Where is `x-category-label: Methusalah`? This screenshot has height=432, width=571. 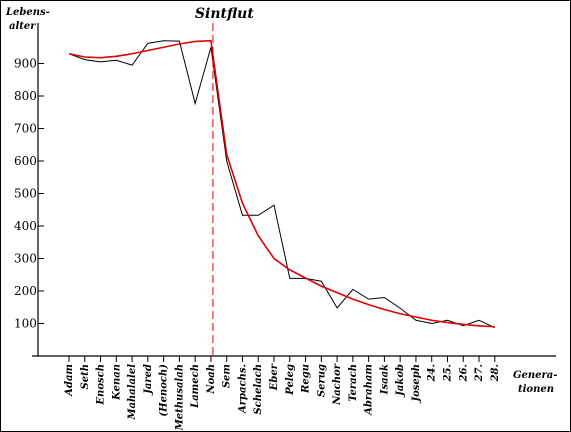 x-category-label: Methusalah is located at coordinates (179, 397).